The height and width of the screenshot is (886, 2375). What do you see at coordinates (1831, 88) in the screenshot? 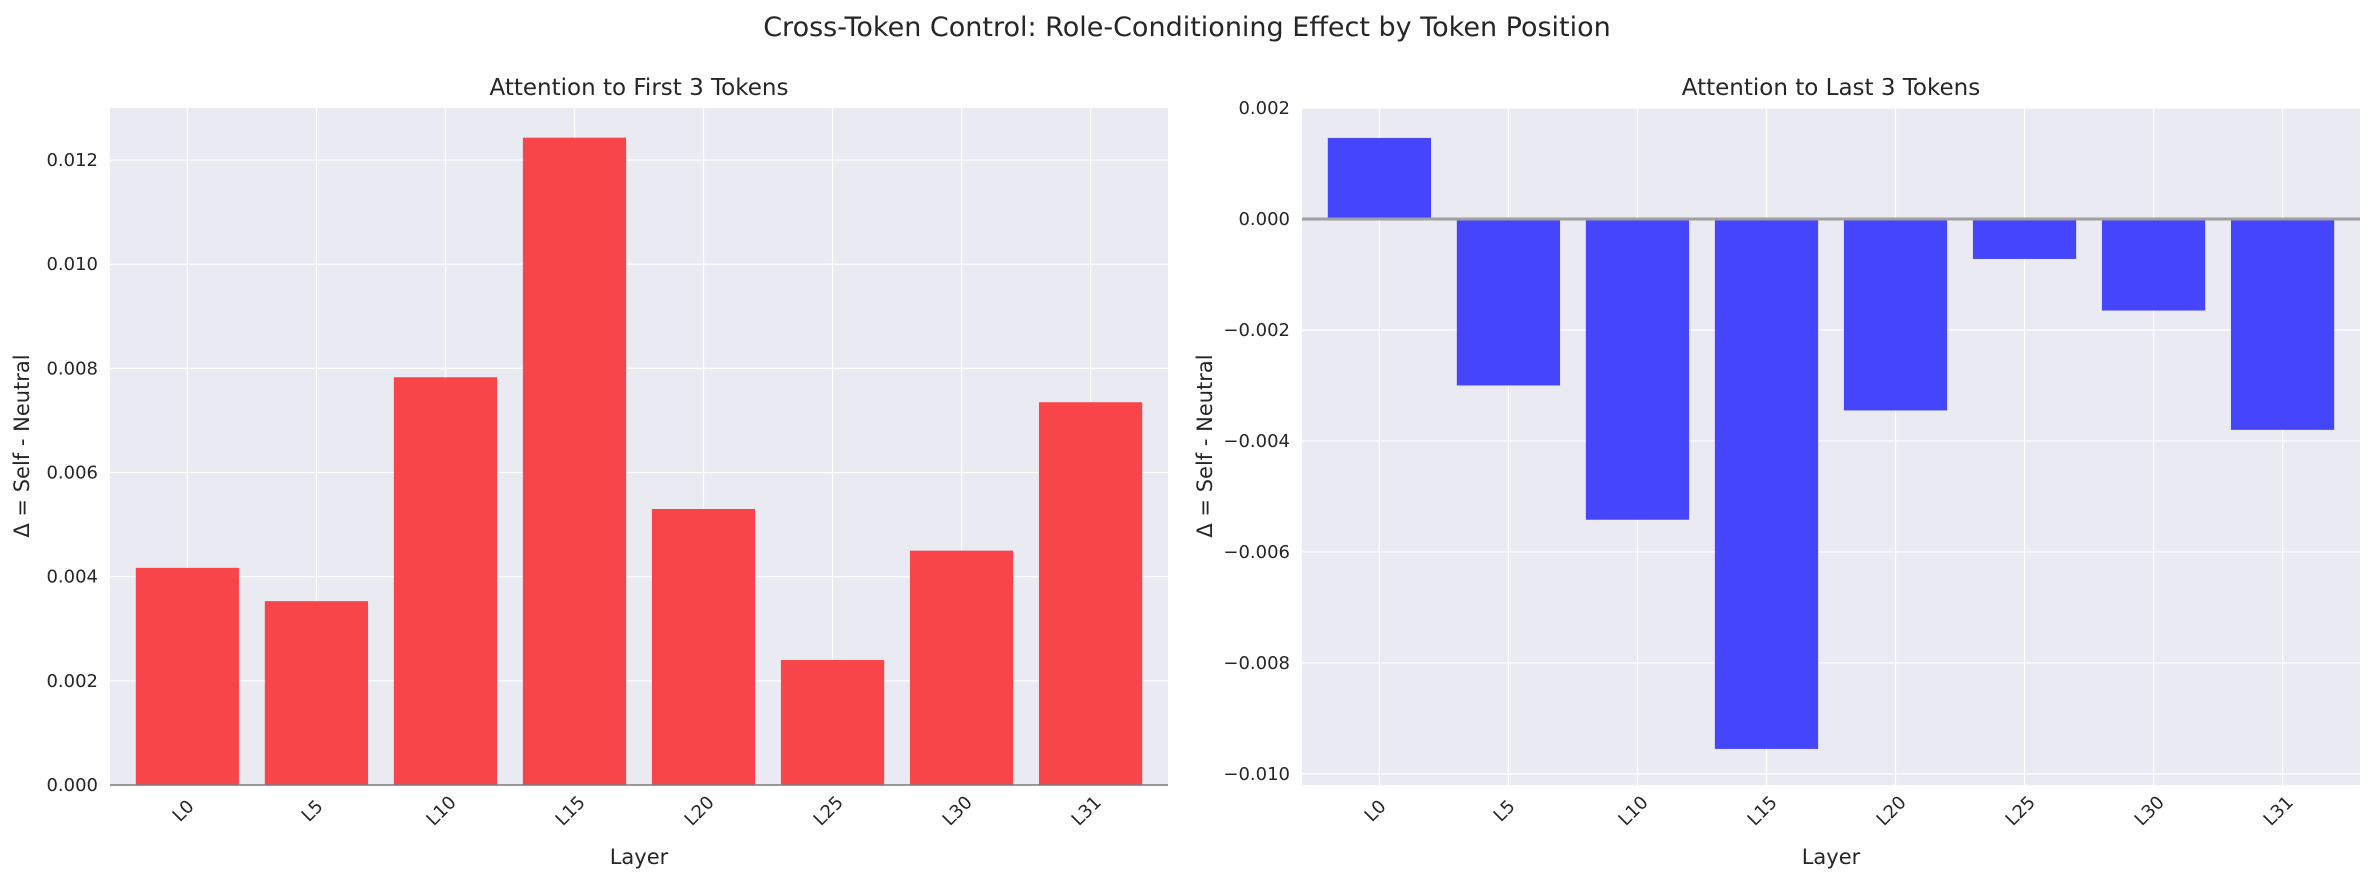
I see `chart-title: Attention to Last 3 Tokens` at bounding box center [1831, 88].